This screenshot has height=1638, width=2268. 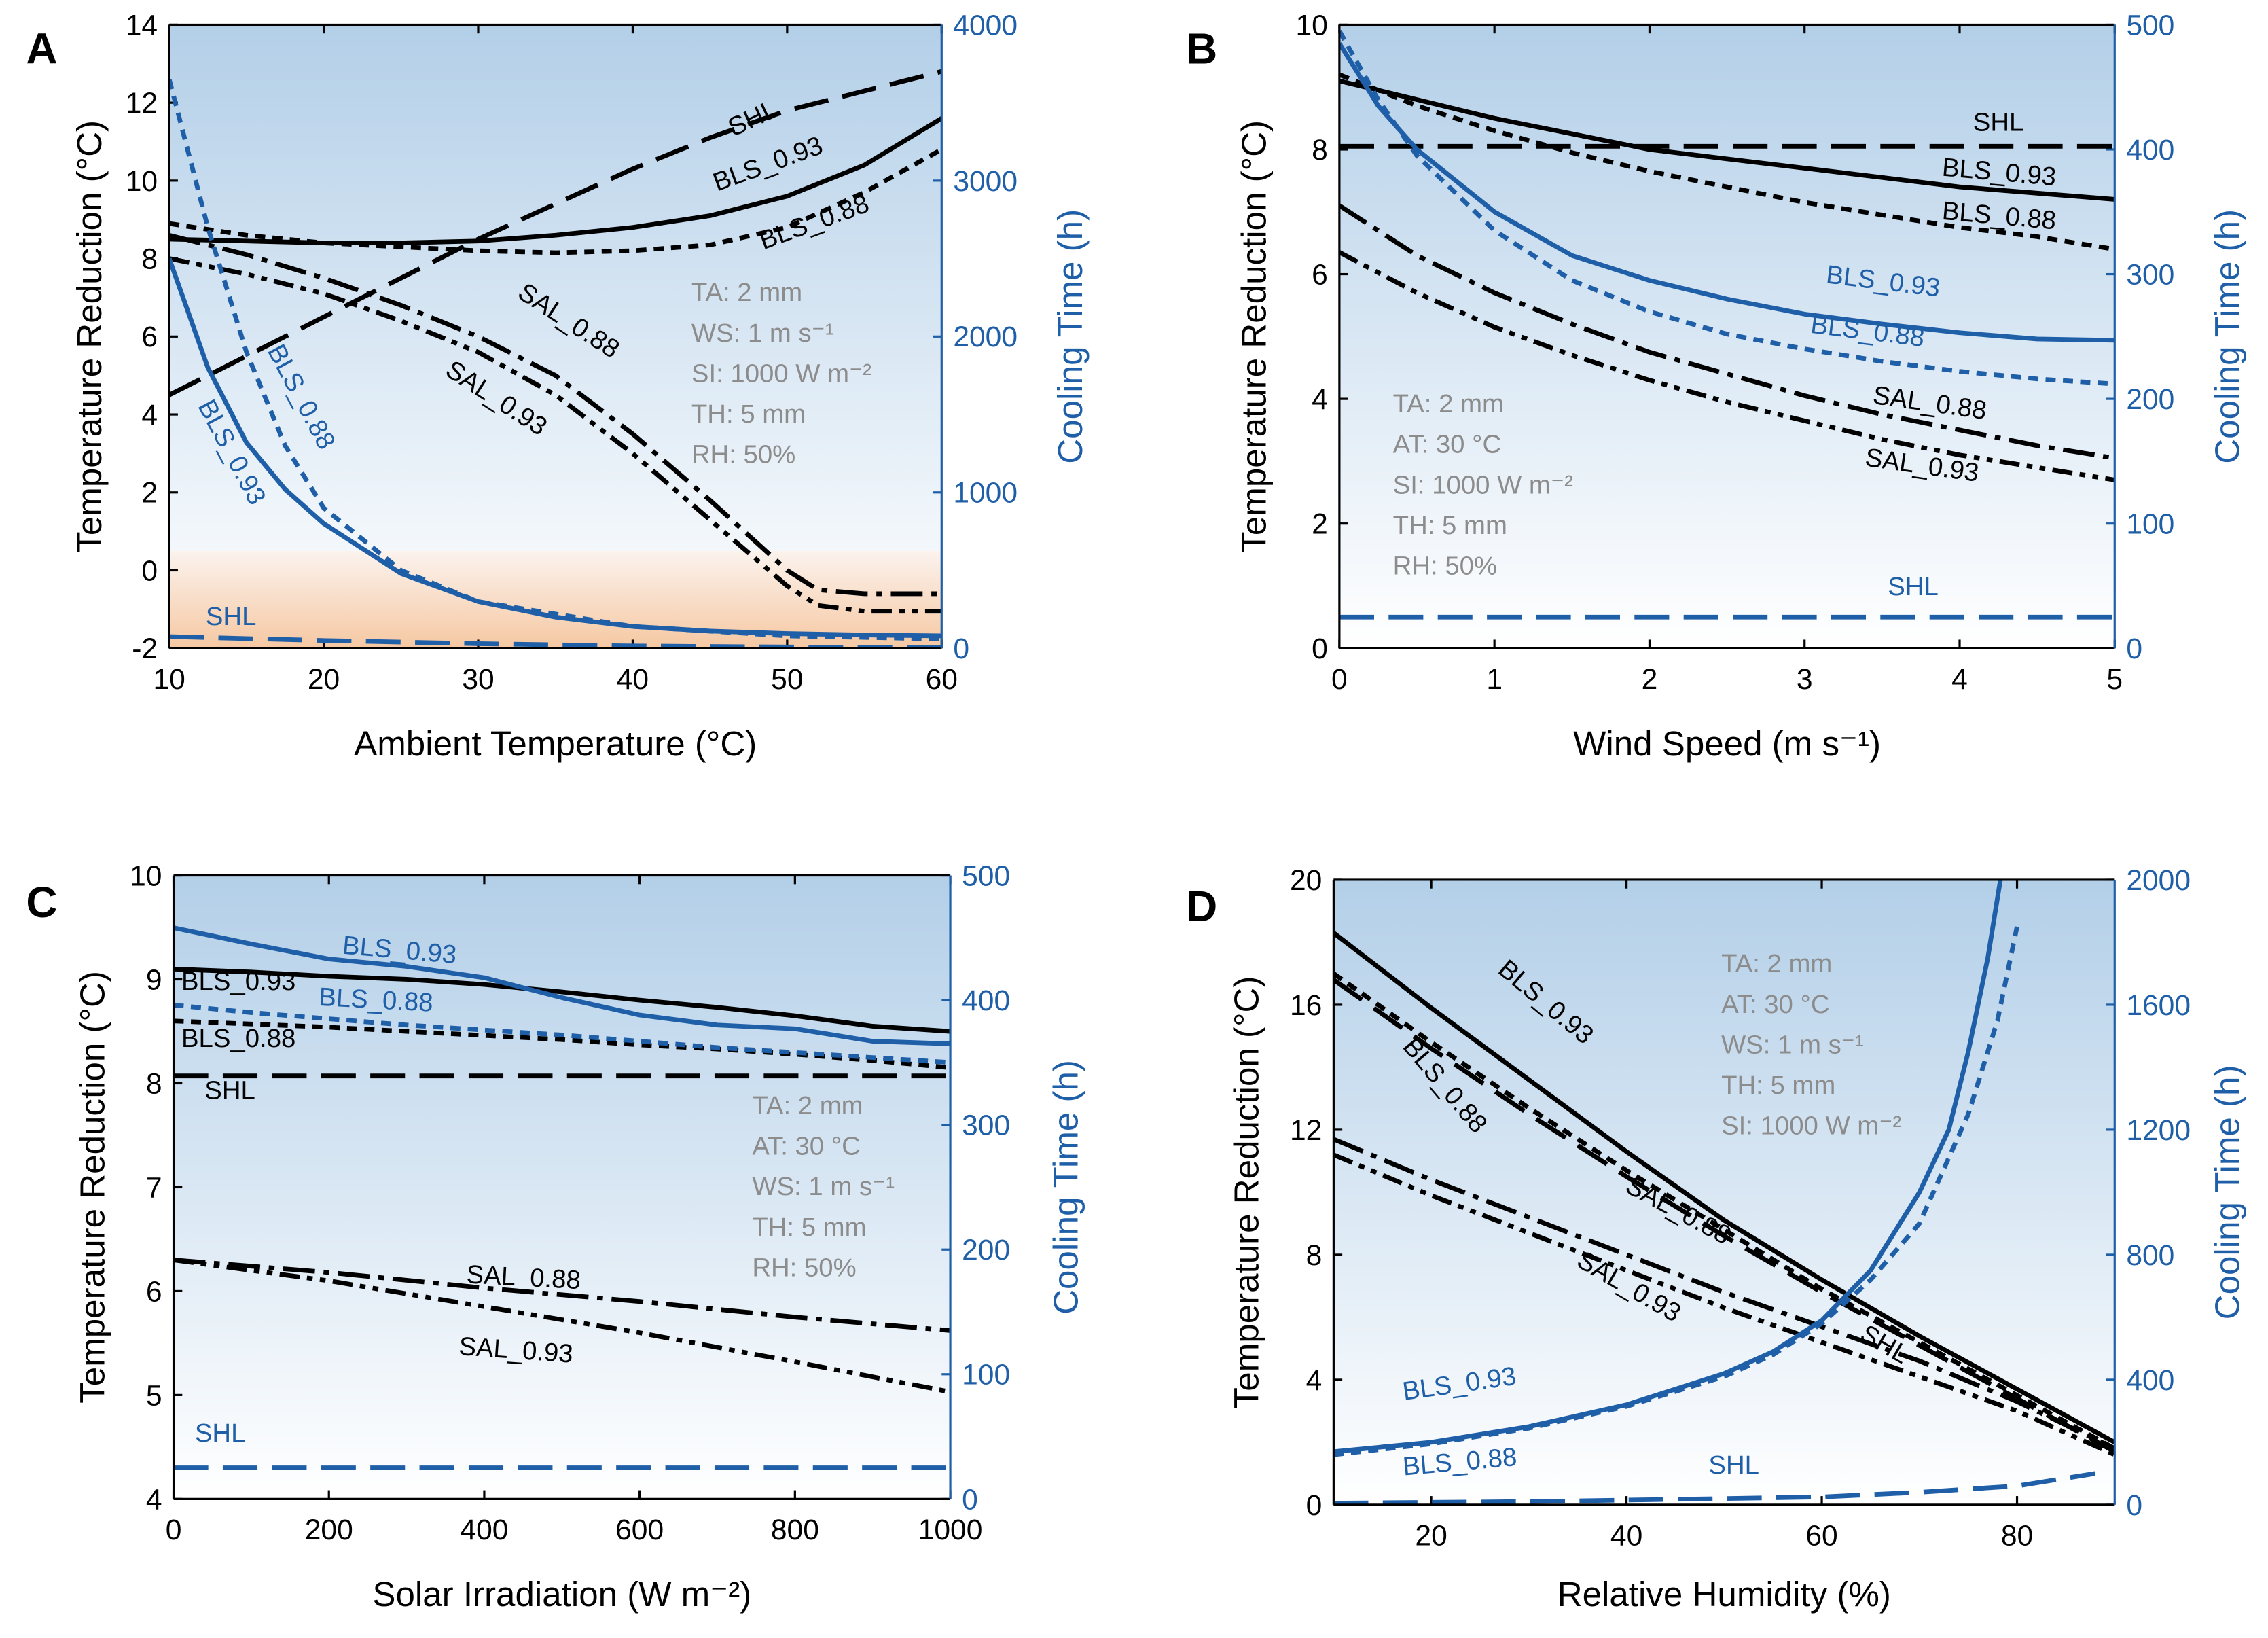 What do you see at coordinates (986, 875) in the screenshot?
I see `y2-tick-label: 500` at bounding box center [986, 875].